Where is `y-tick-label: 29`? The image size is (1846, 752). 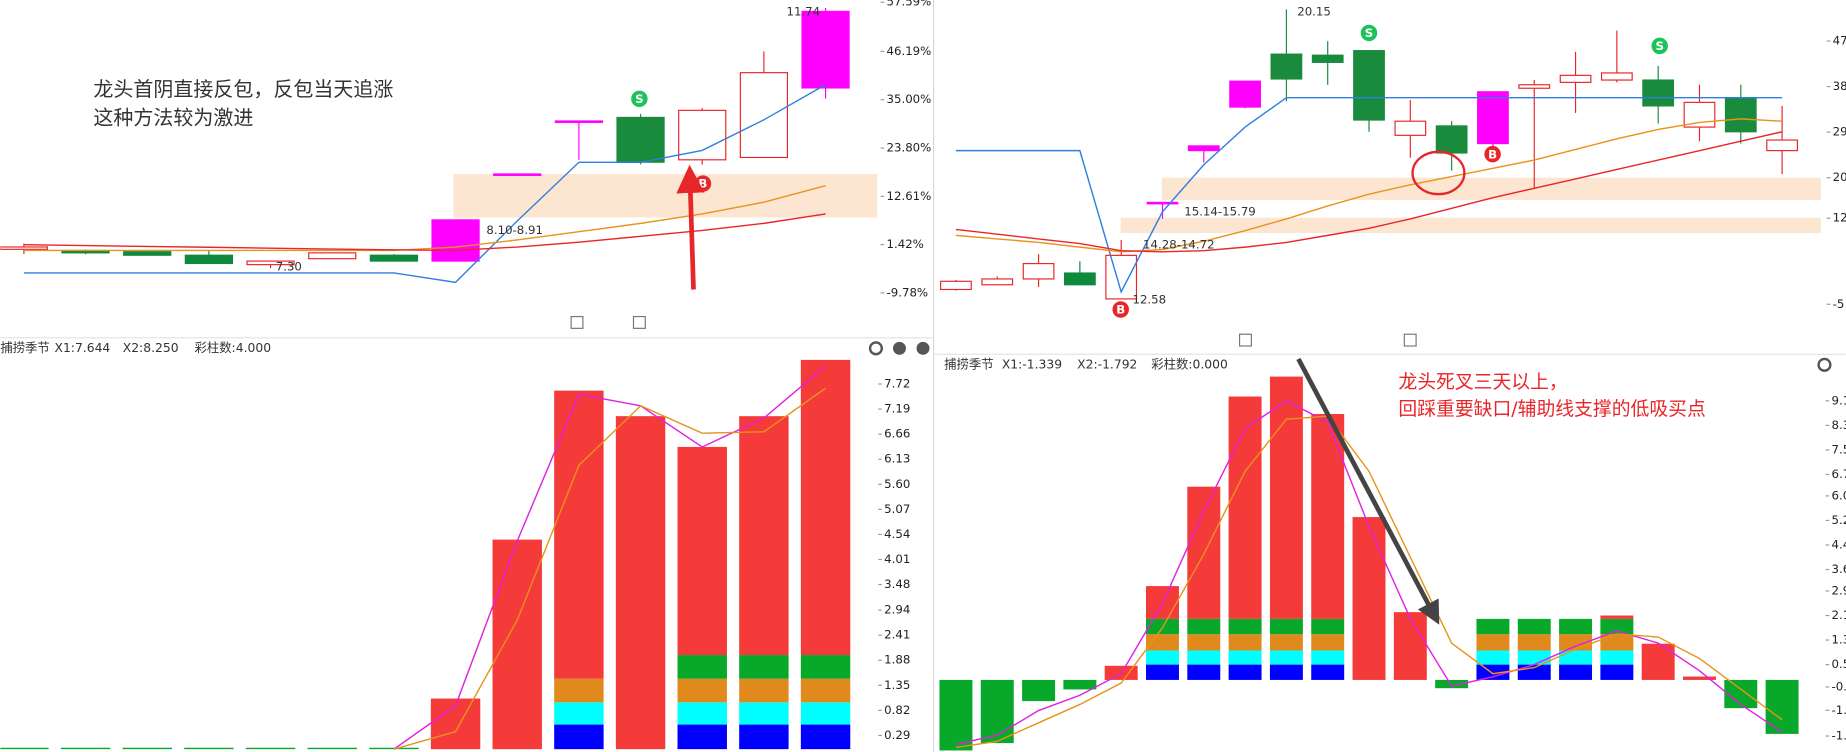 y-tick-label: 29 is located at coordinates (1839, 132).